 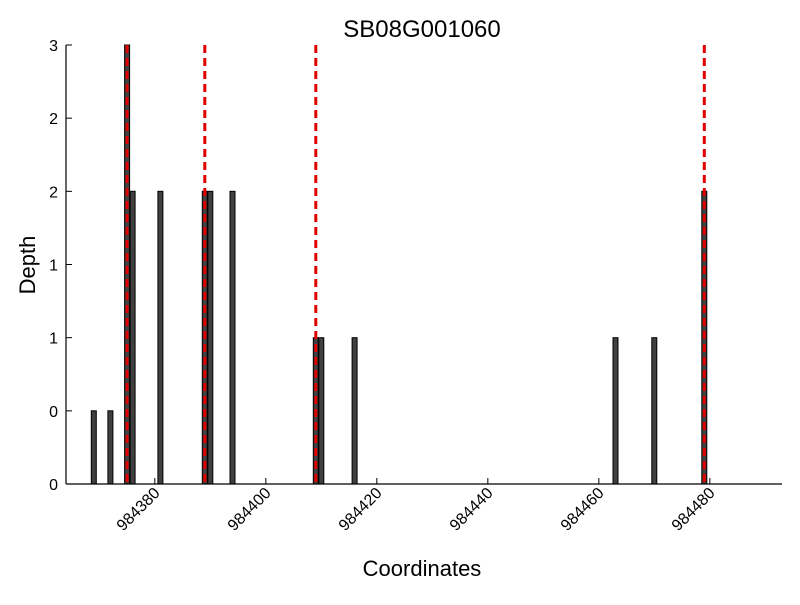 I want to click on chart-title: SB08G001060, so click(x=421, y=29).